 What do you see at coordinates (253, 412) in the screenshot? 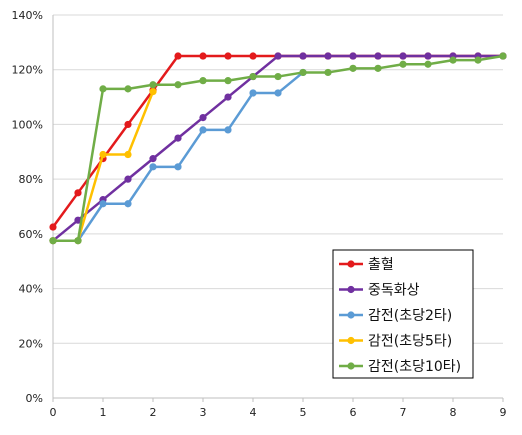
I see `x-tick-label: 4` at bounding box center [253, 412].